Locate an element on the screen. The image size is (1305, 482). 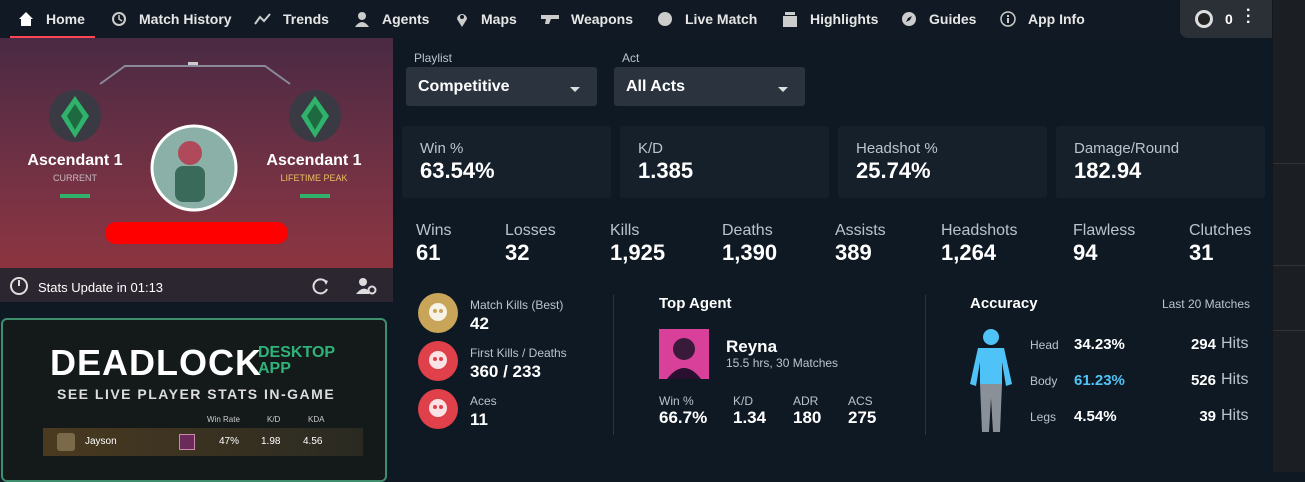
ad-row: Jayson 47% 1.98 4.56 is located at coordinates (203, 442).